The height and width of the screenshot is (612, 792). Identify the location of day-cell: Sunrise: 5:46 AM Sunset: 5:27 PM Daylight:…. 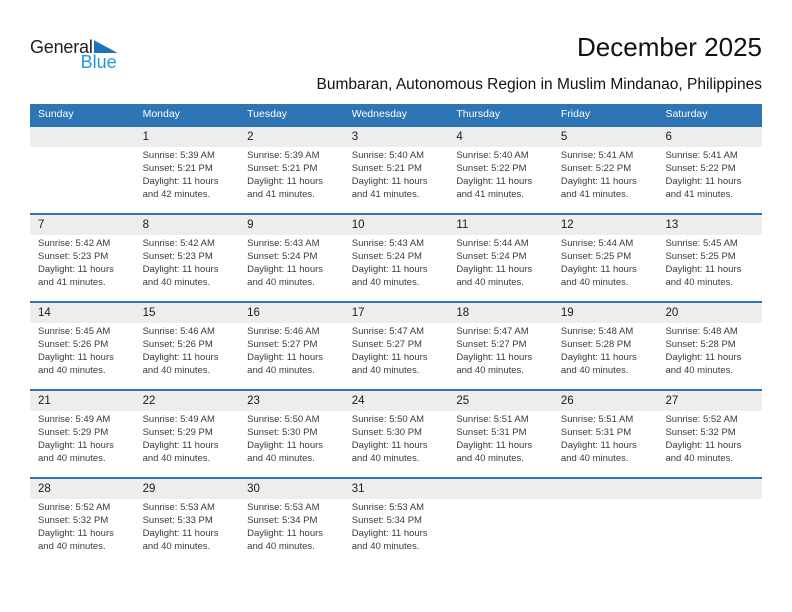
(291, 356).